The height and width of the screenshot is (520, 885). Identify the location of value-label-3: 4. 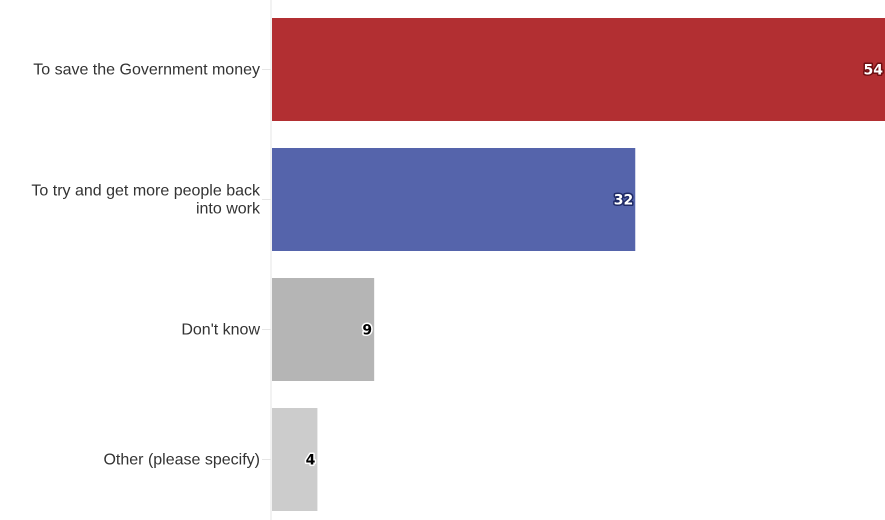
(311, 461).